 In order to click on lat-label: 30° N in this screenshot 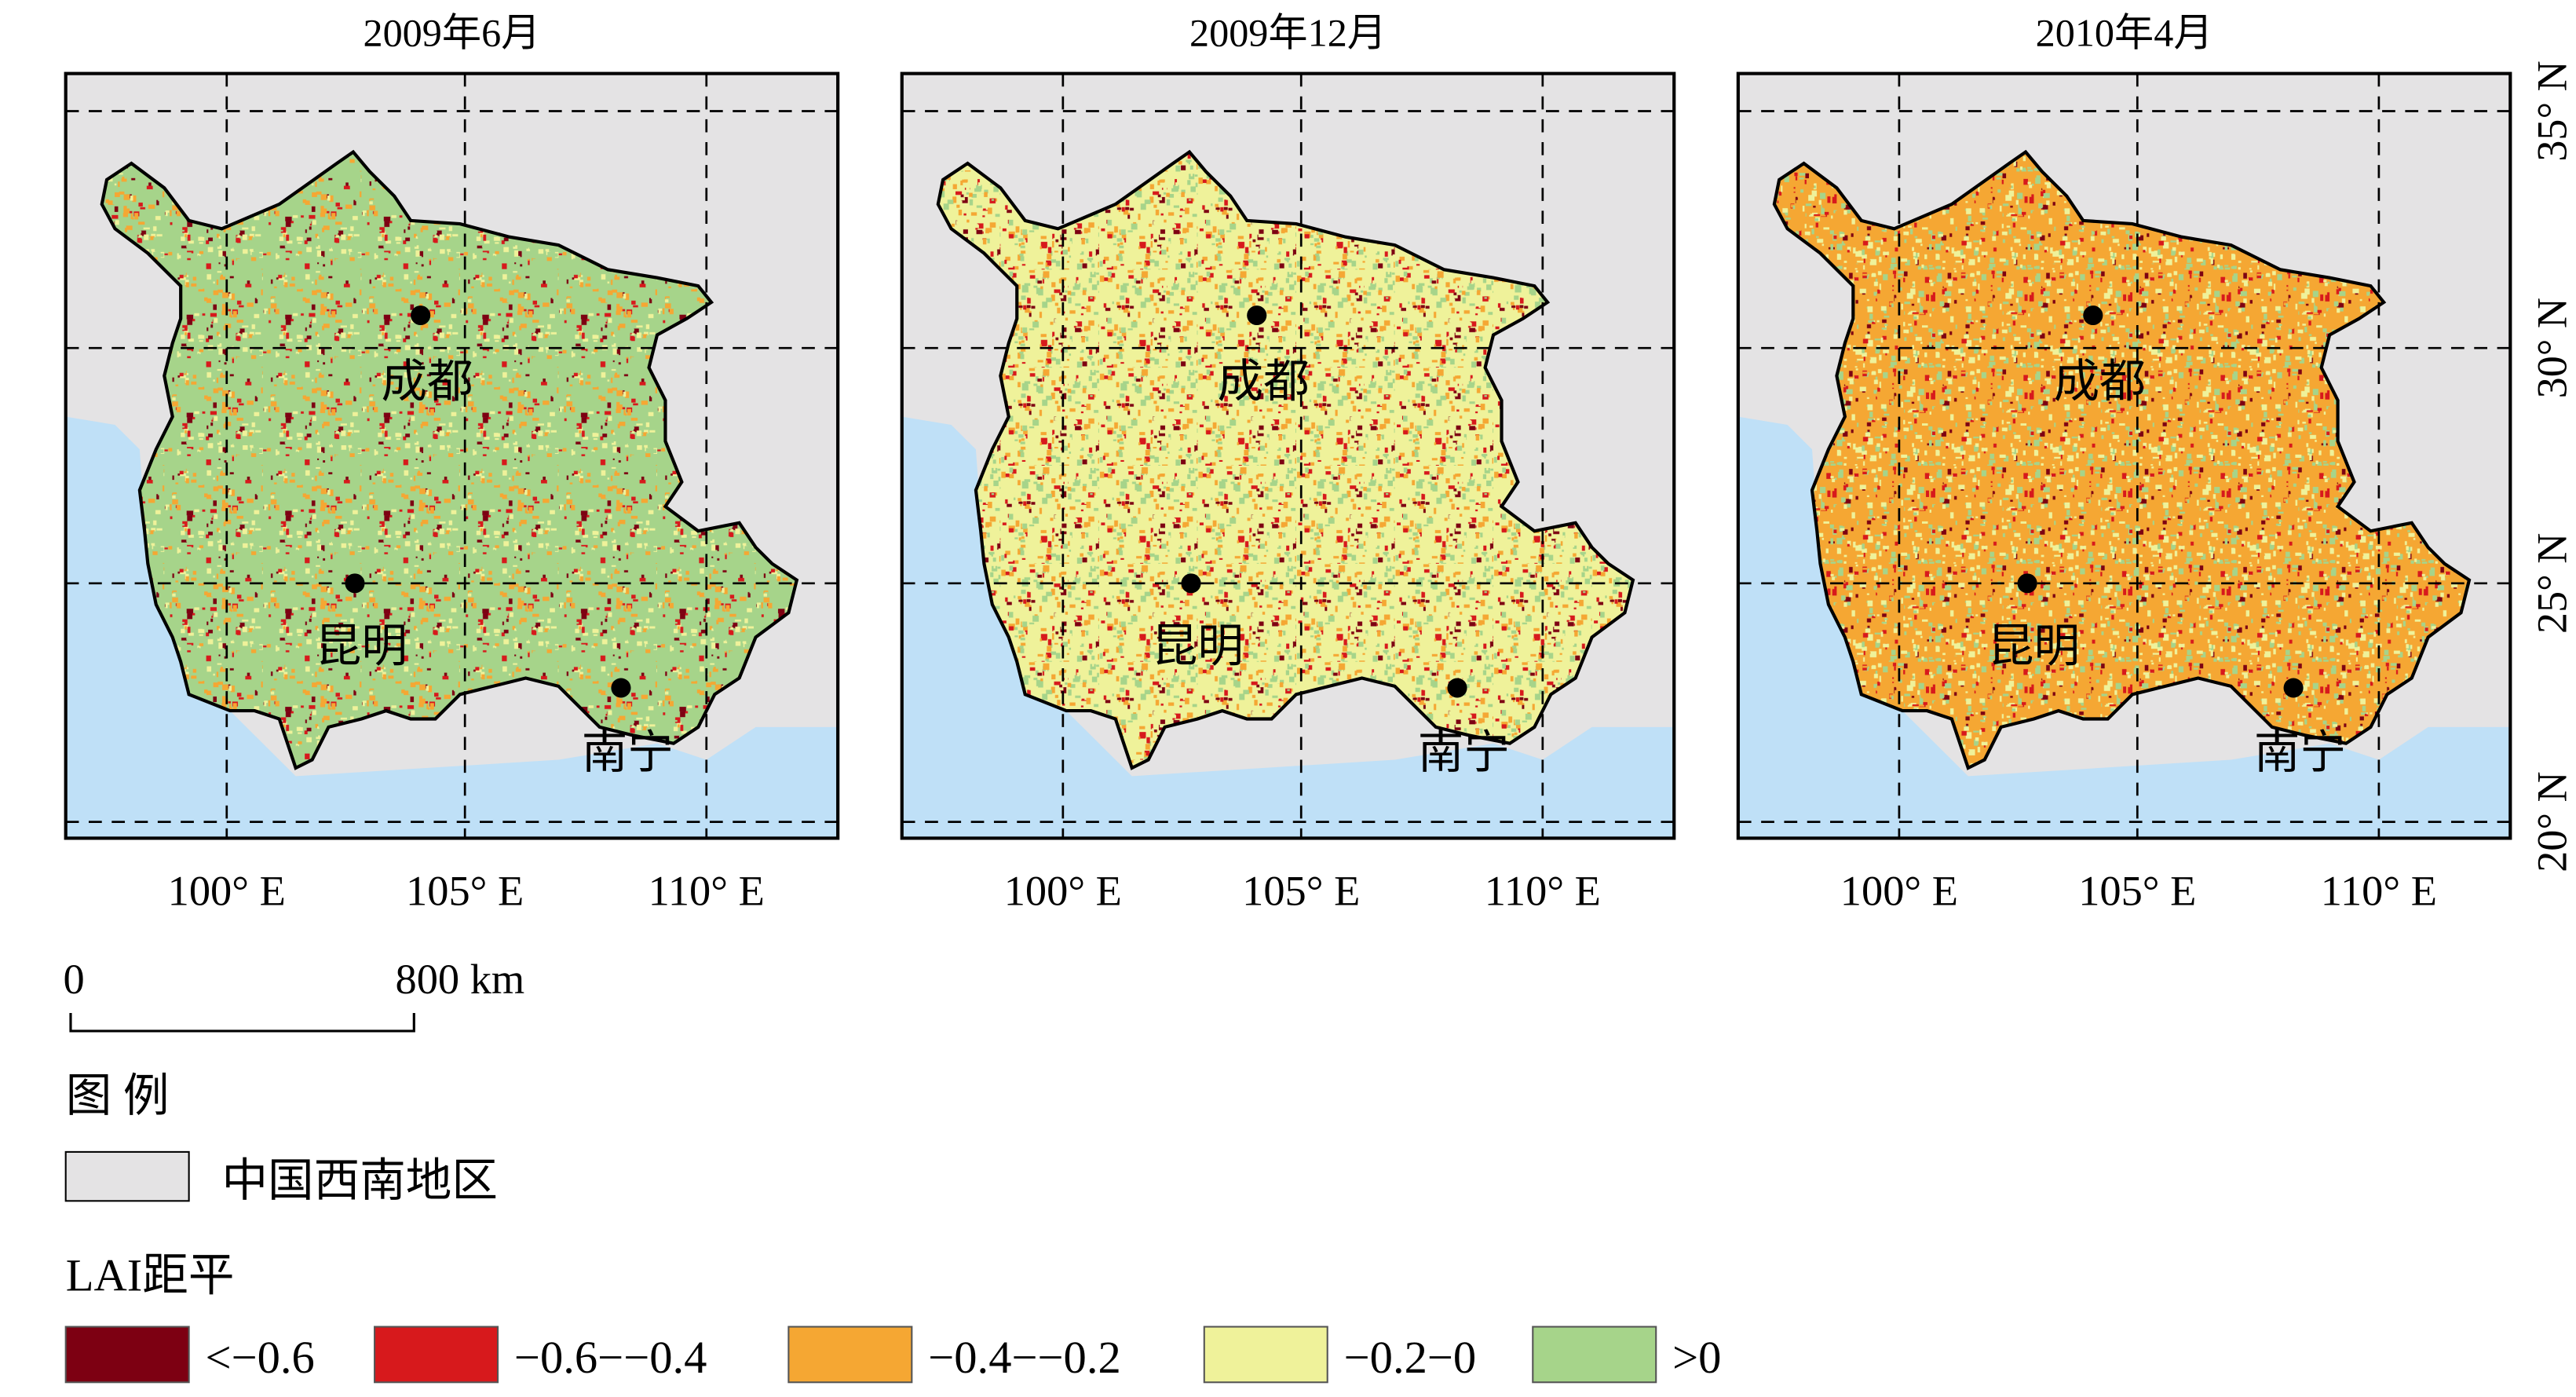, I will do `click(2551, 348)`.